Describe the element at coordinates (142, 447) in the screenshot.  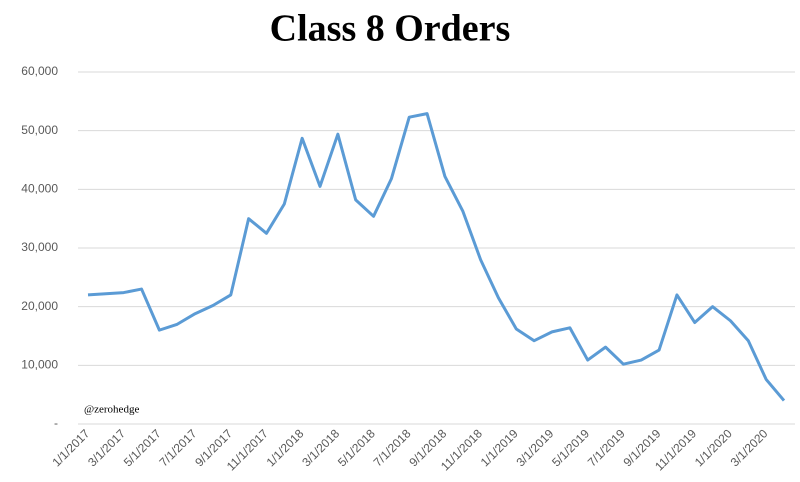
I see `x-tick-label: 5/1/2017` at that location.